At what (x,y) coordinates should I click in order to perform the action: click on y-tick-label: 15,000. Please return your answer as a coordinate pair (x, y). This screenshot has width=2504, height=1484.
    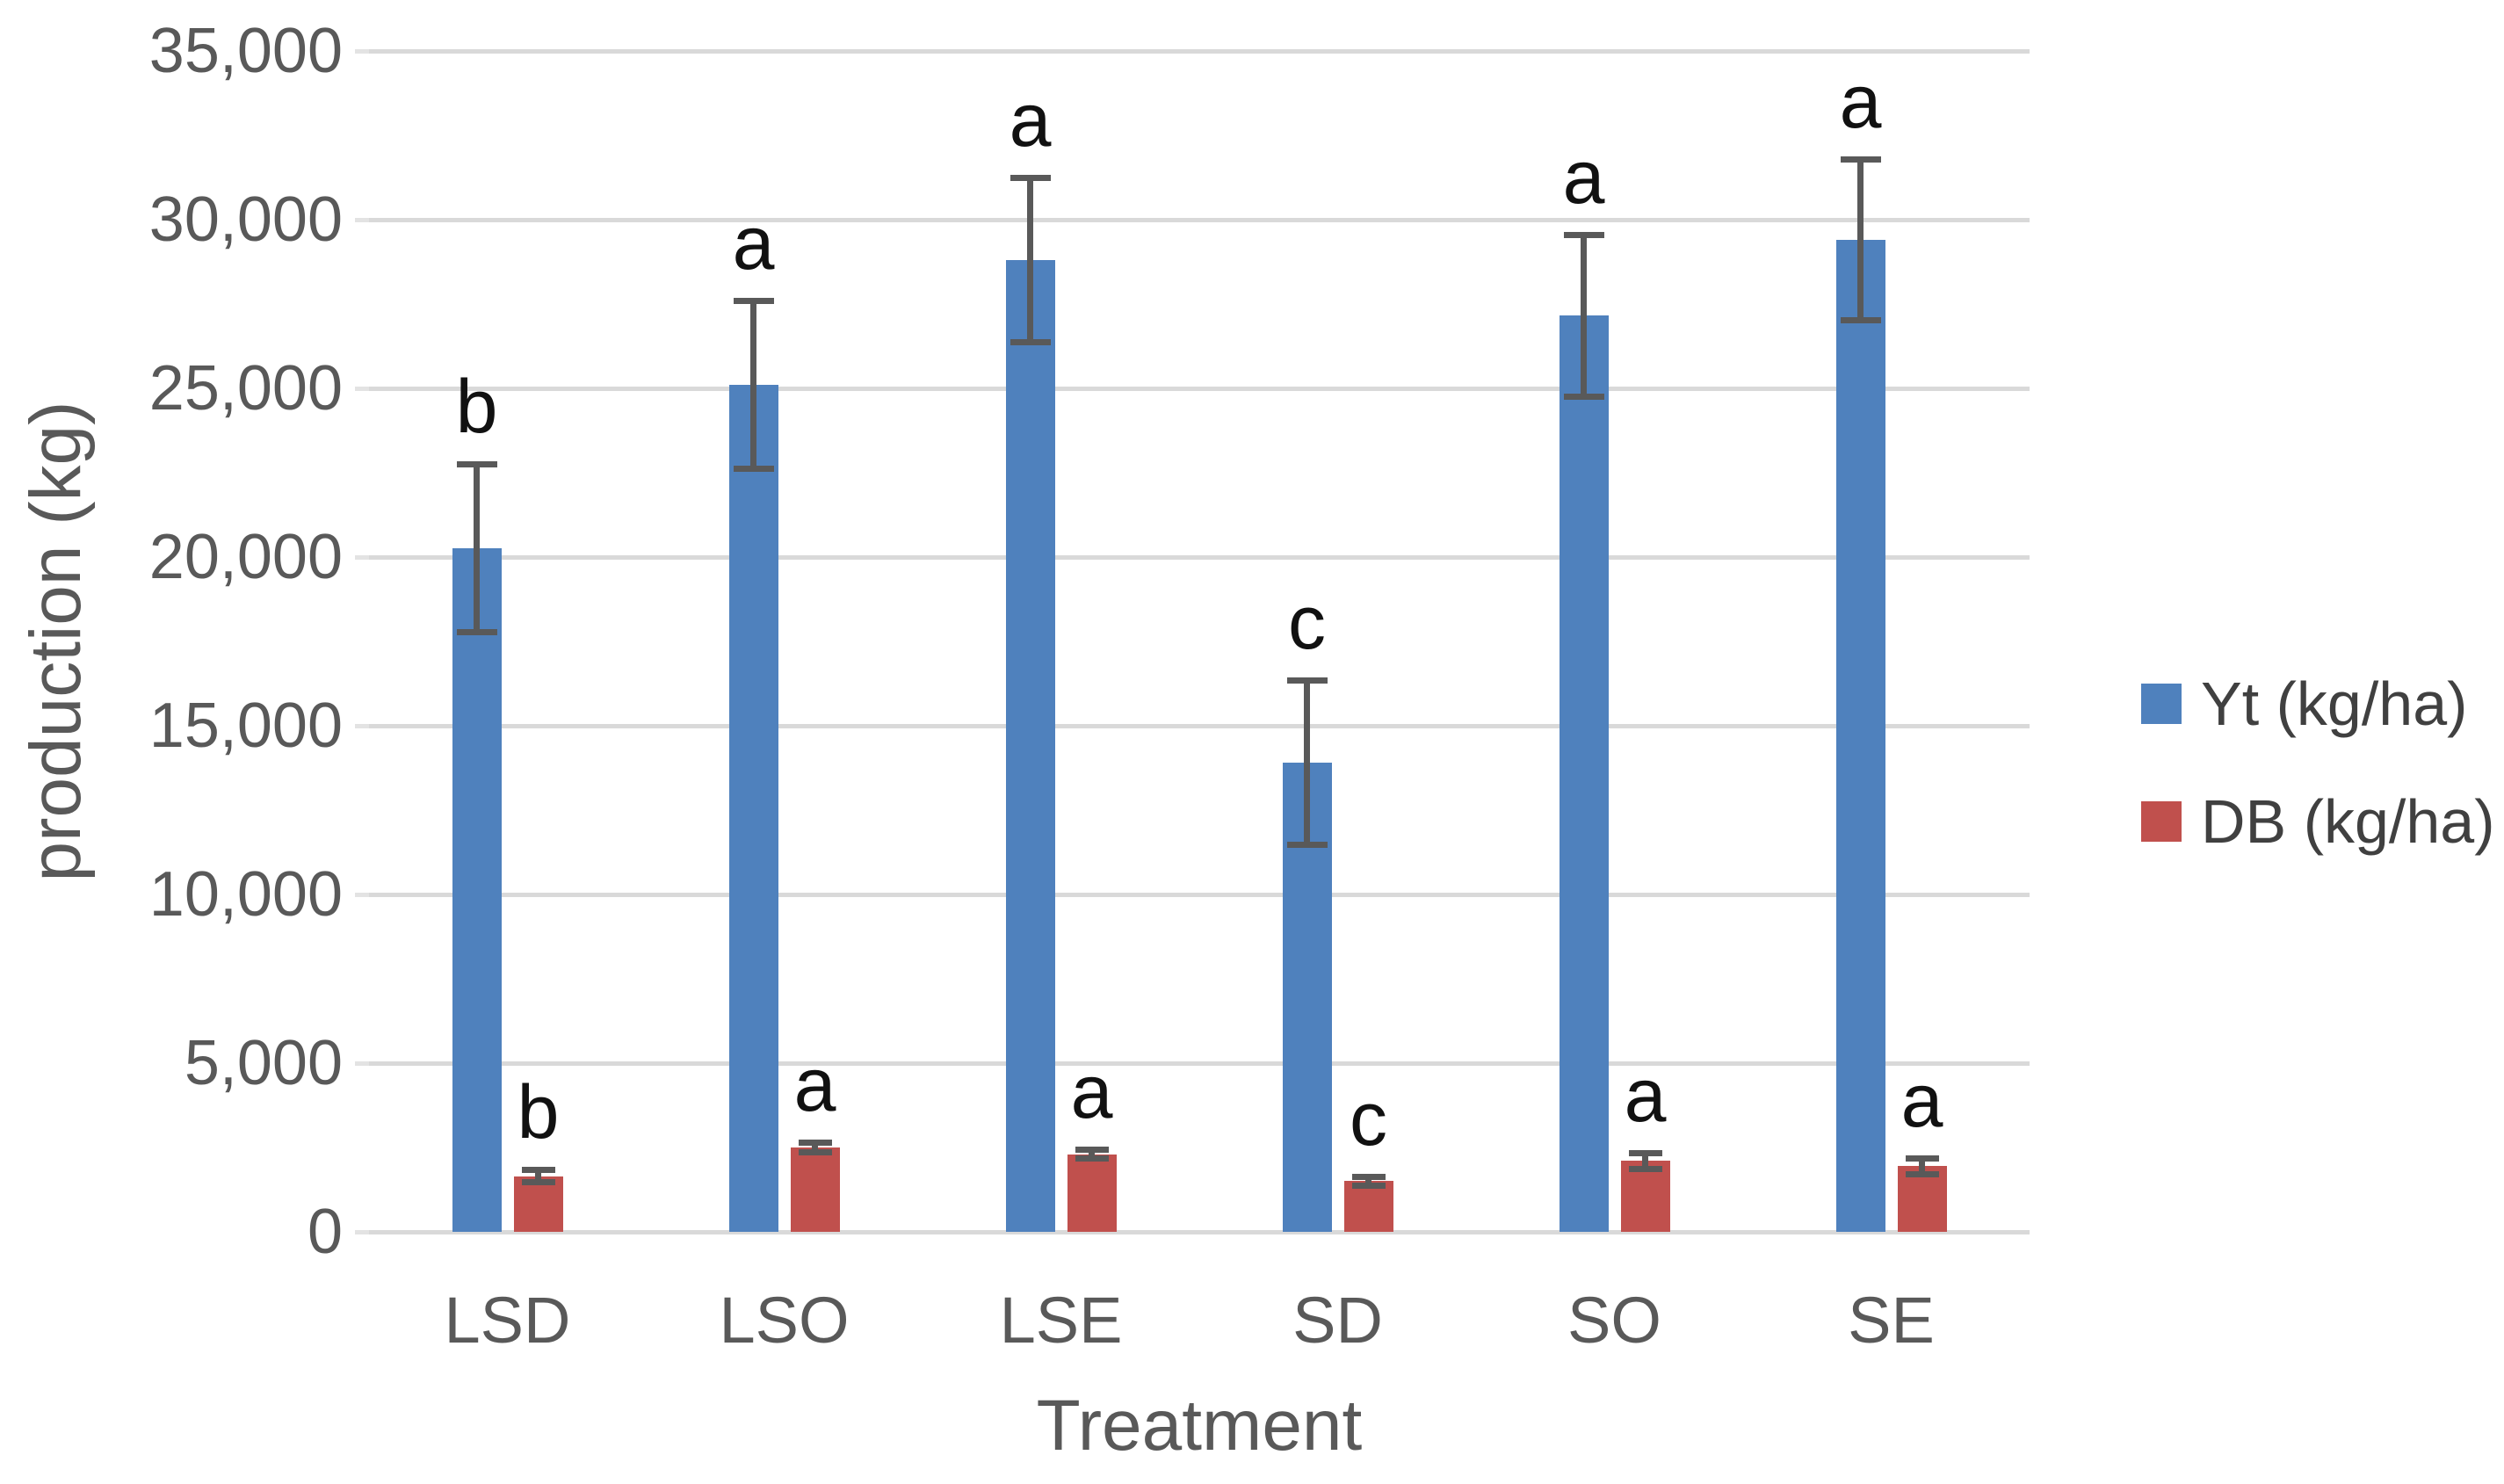
    Looking at the image, I should click on (245, 726).